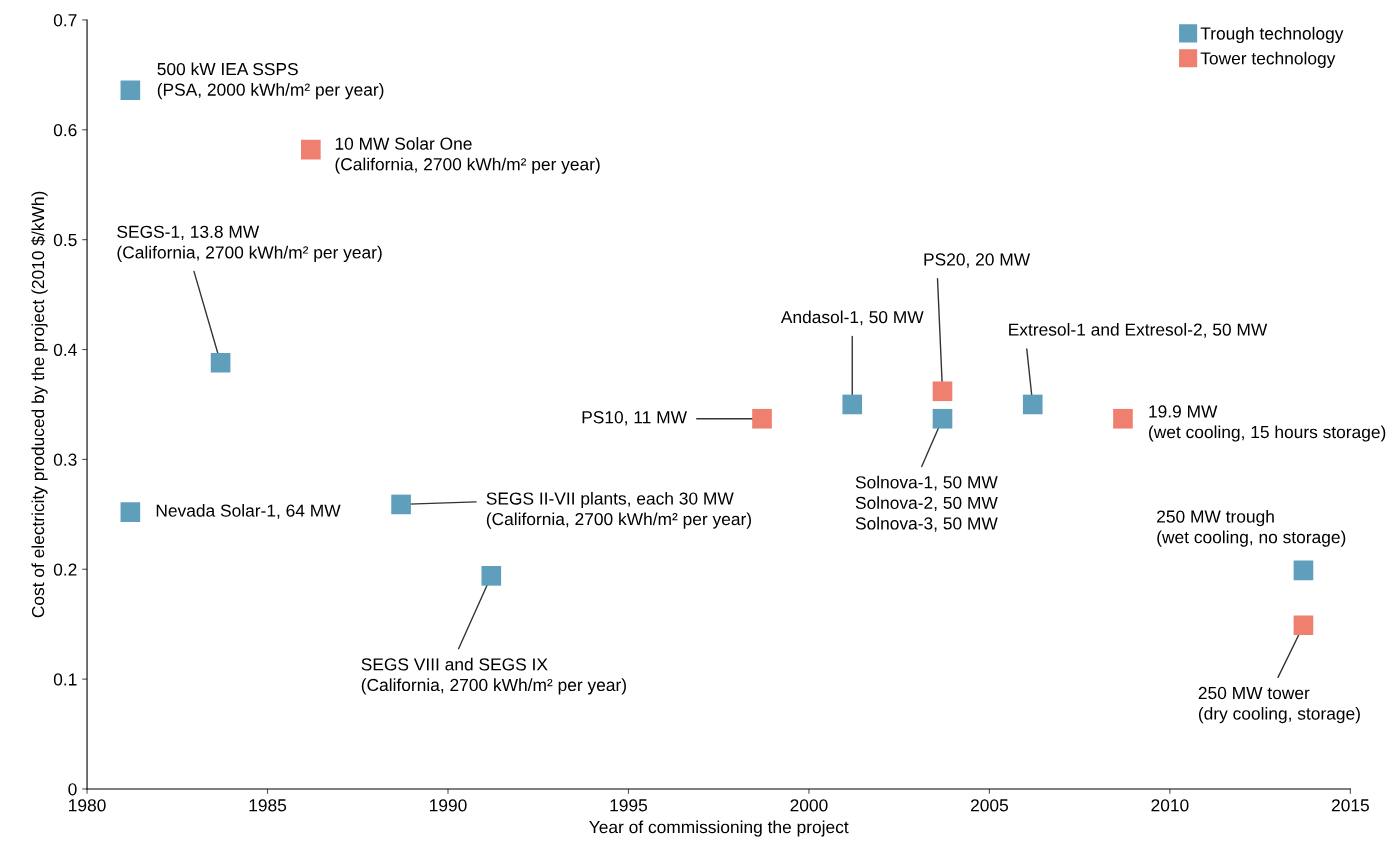  Describe the element at coordinates (1267, 423) in the screenshot. I see `annotation: 19.9 MW (wet cooling, 15 hours storage)` at that location.